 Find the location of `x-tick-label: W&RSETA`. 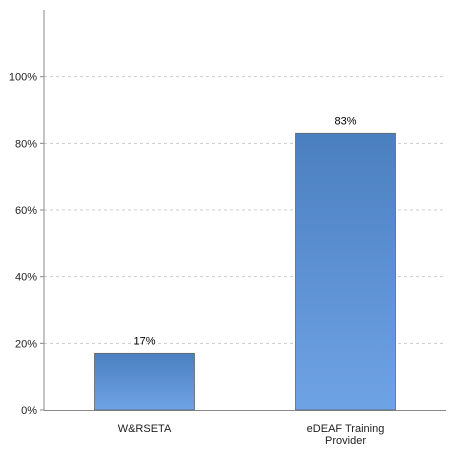

x-tick-label: W&RSETA is located at coordinates (145, 429).